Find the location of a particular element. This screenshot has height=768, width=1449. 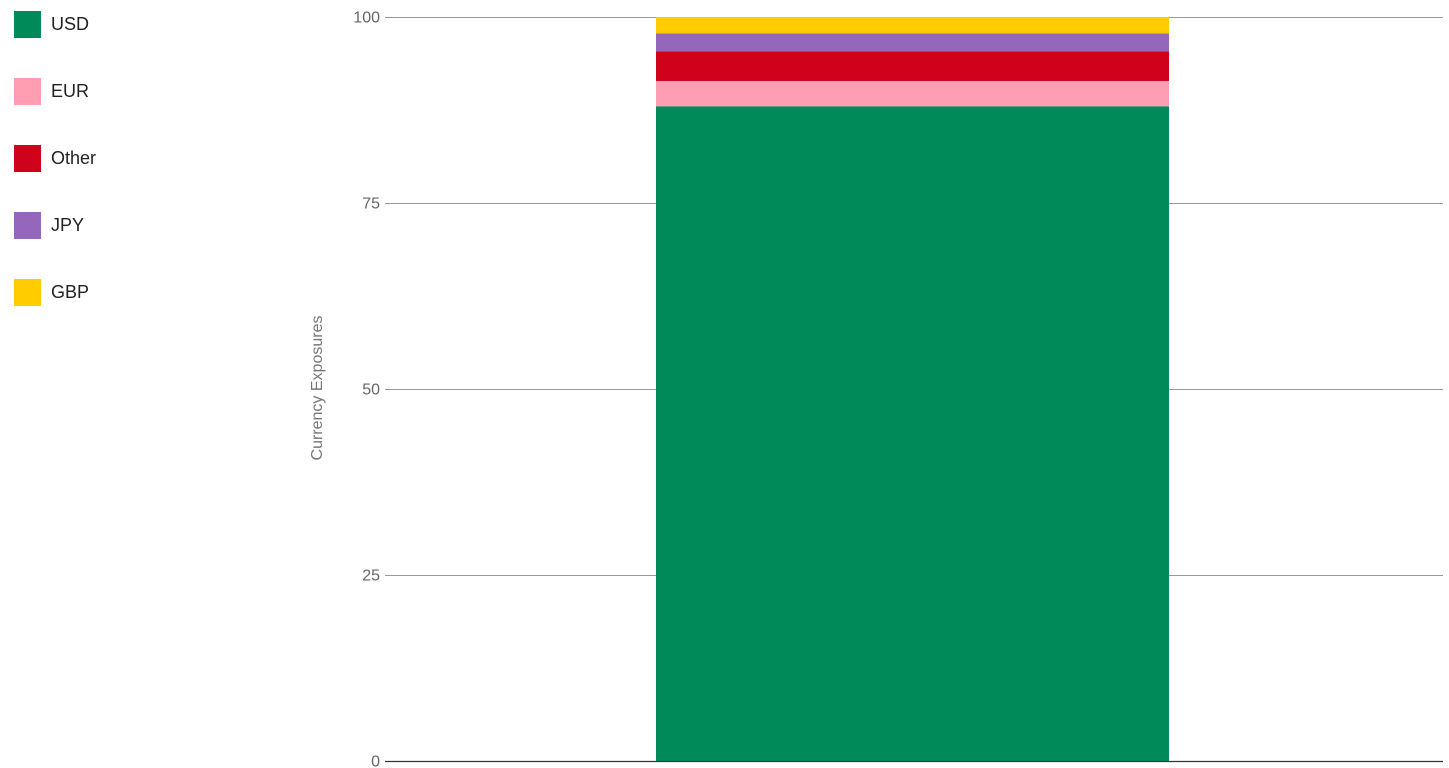

y-tick-label: 0 is located at coordinates (375, 761).